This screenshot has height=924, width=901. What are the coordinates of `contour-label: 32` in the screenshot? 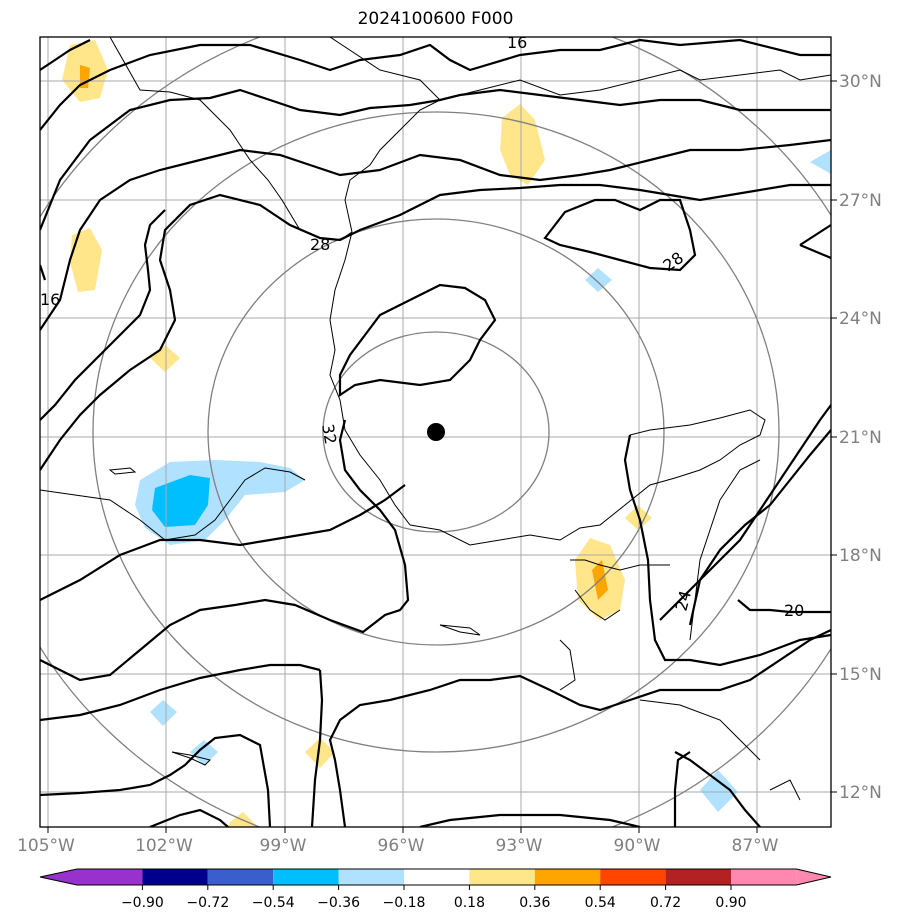 It's located at (329, 433).